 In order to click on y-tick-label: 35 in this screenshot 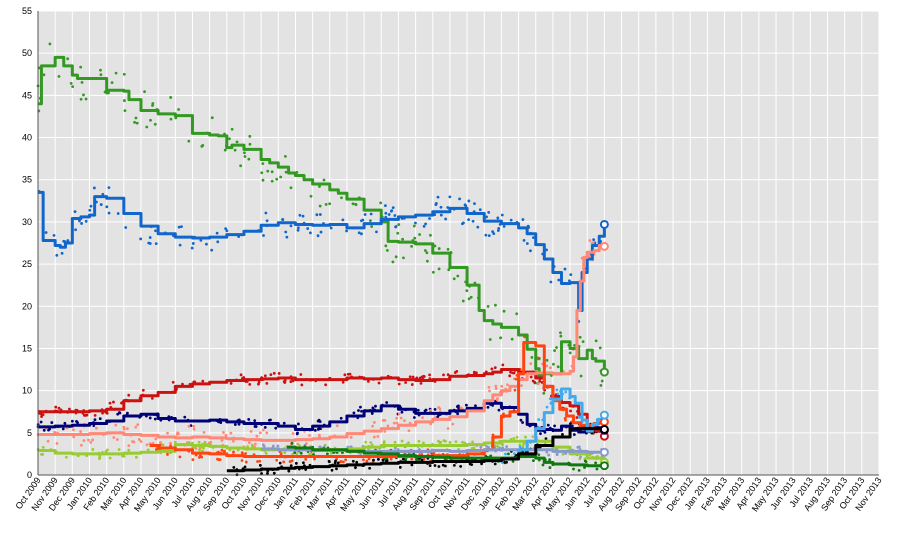, I will do `click(27, 180)`.